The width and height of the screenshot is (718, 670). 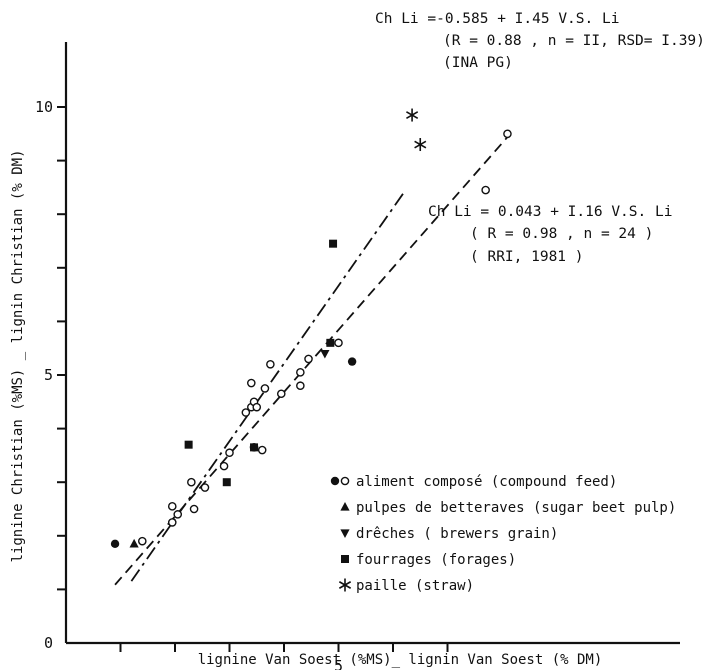 I want to click on y-tick-label-0: 0, so click(x=48, y=643).